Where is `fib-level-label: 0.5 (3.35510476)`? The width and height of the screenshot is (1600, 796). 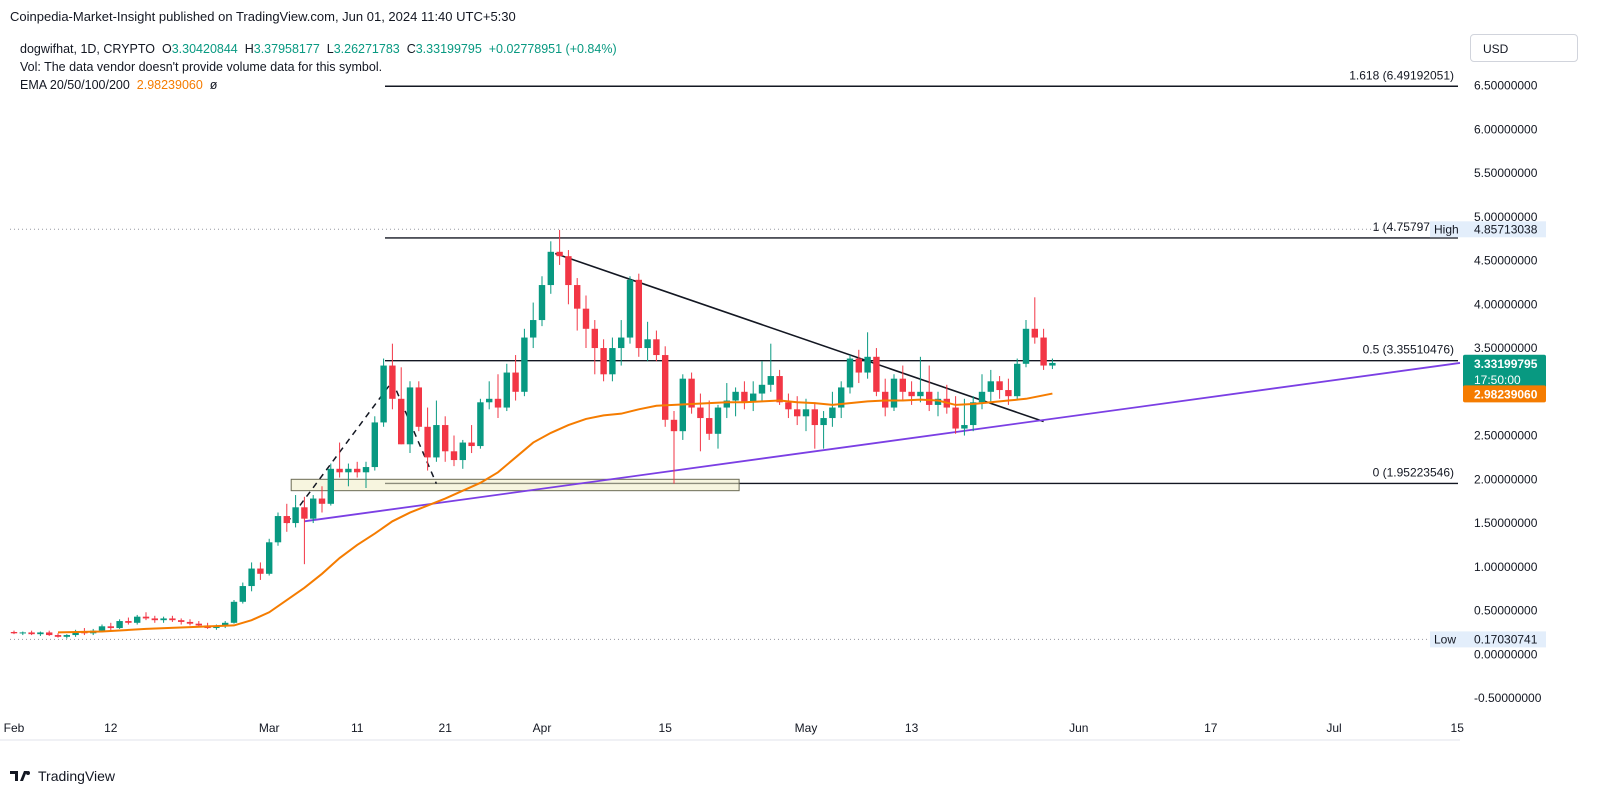
fib-level-label: 0.5 (3.35510476) is located at coordinates (1408, 350).